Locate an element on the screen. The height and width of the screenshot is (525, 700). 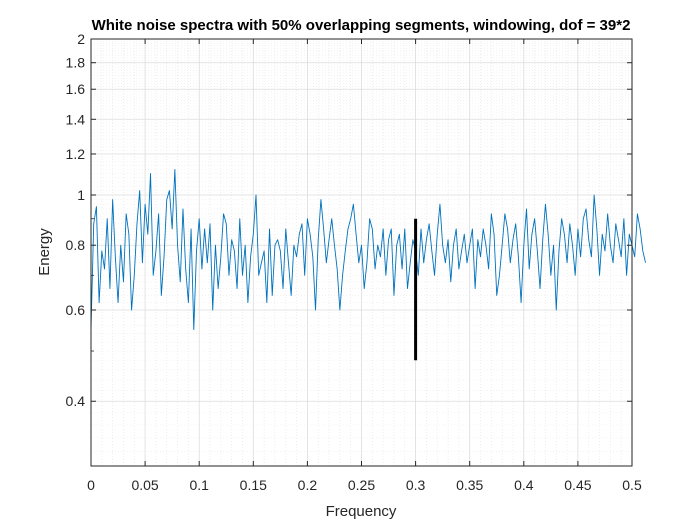
y-tick-label: 0.4 is located at coordinates (76, 401).